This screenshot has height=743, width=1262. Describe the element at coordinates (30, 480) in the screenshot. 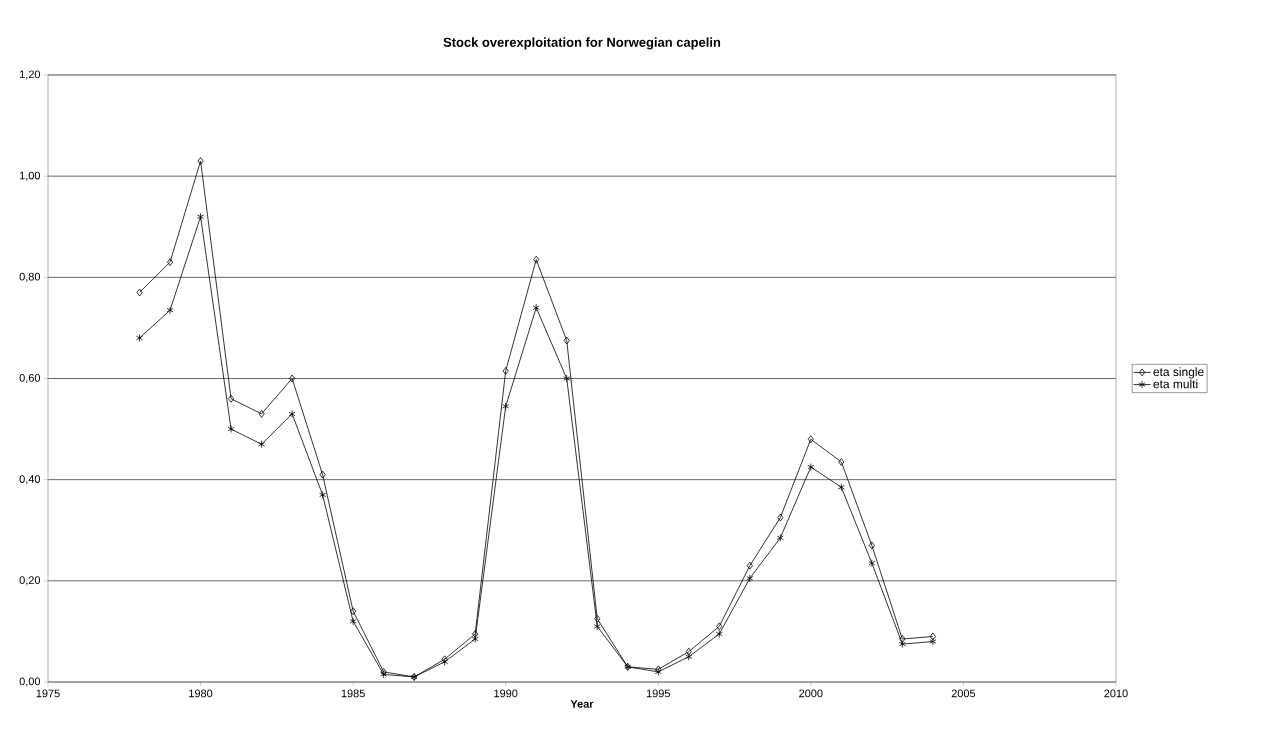

I see `y-tick-label: 0,40` at that location.